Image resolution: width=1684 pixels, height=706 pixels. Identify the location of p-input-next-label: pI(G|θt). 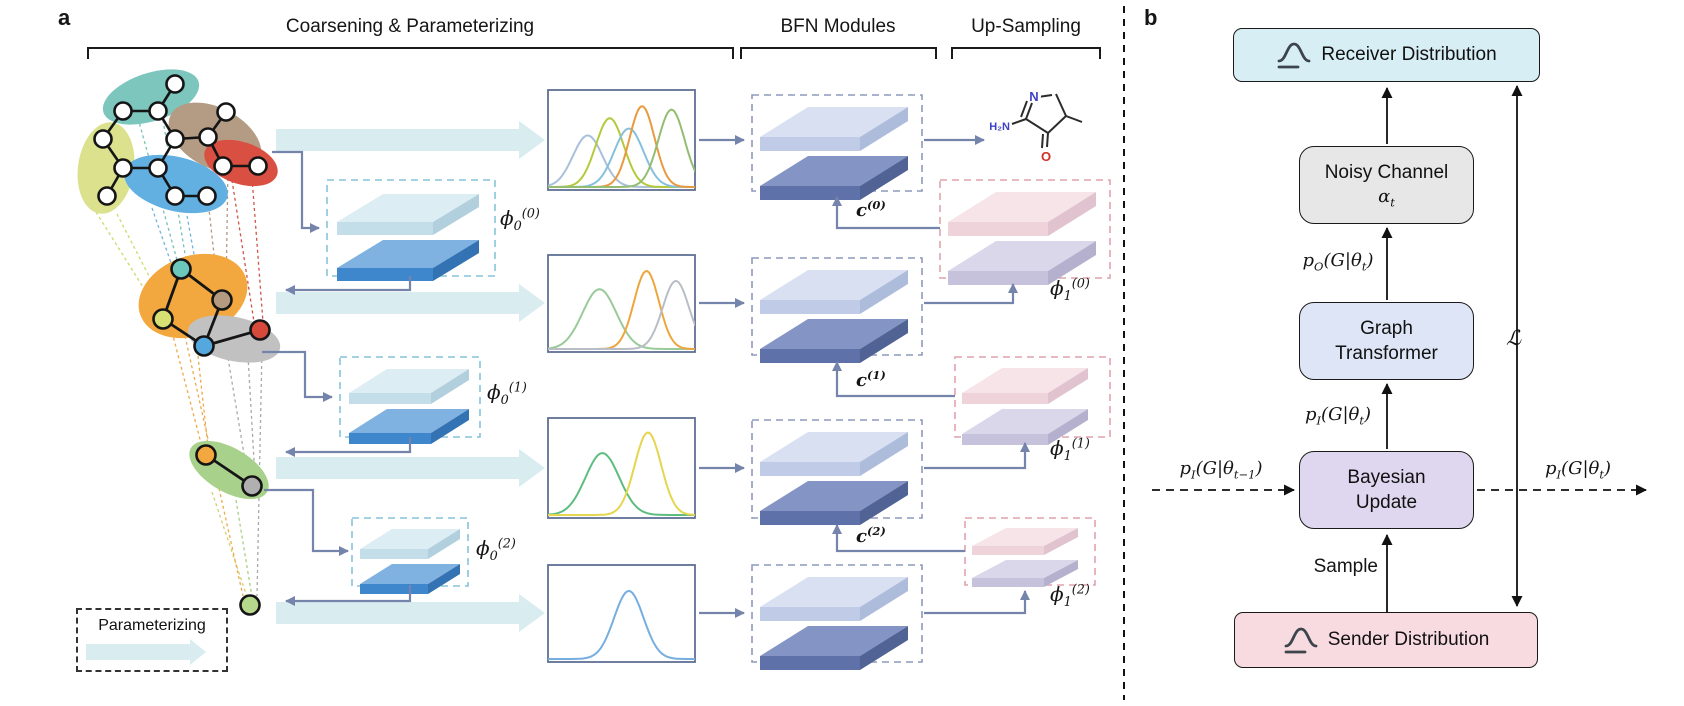
(1578, 470).